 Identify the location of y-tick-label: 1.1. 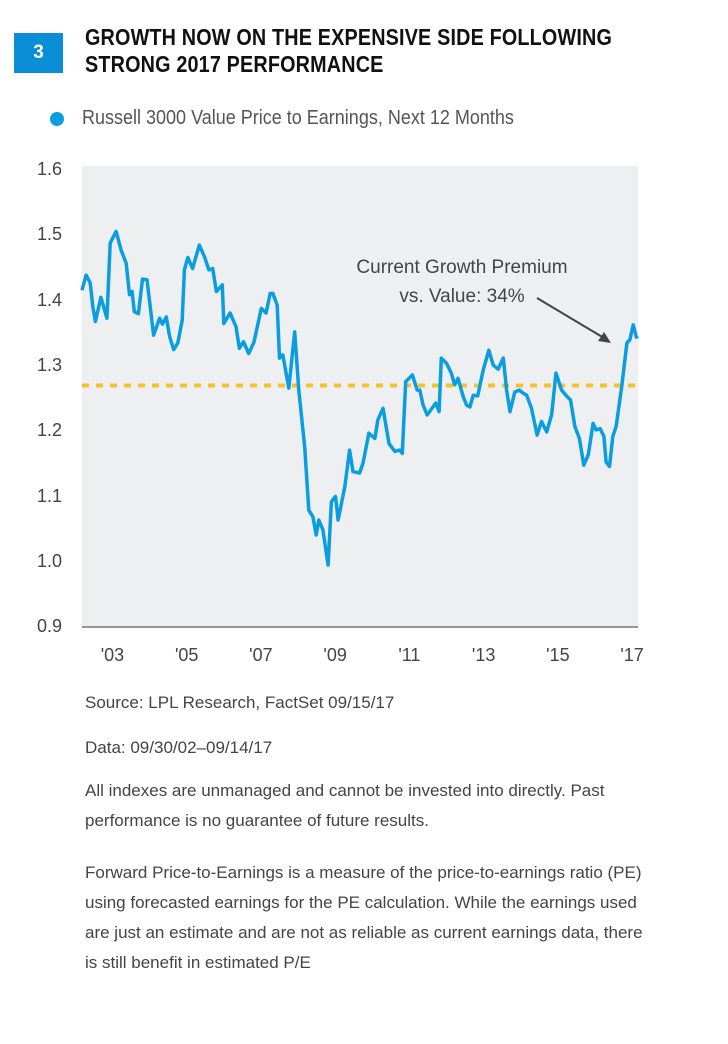
(49, 495).